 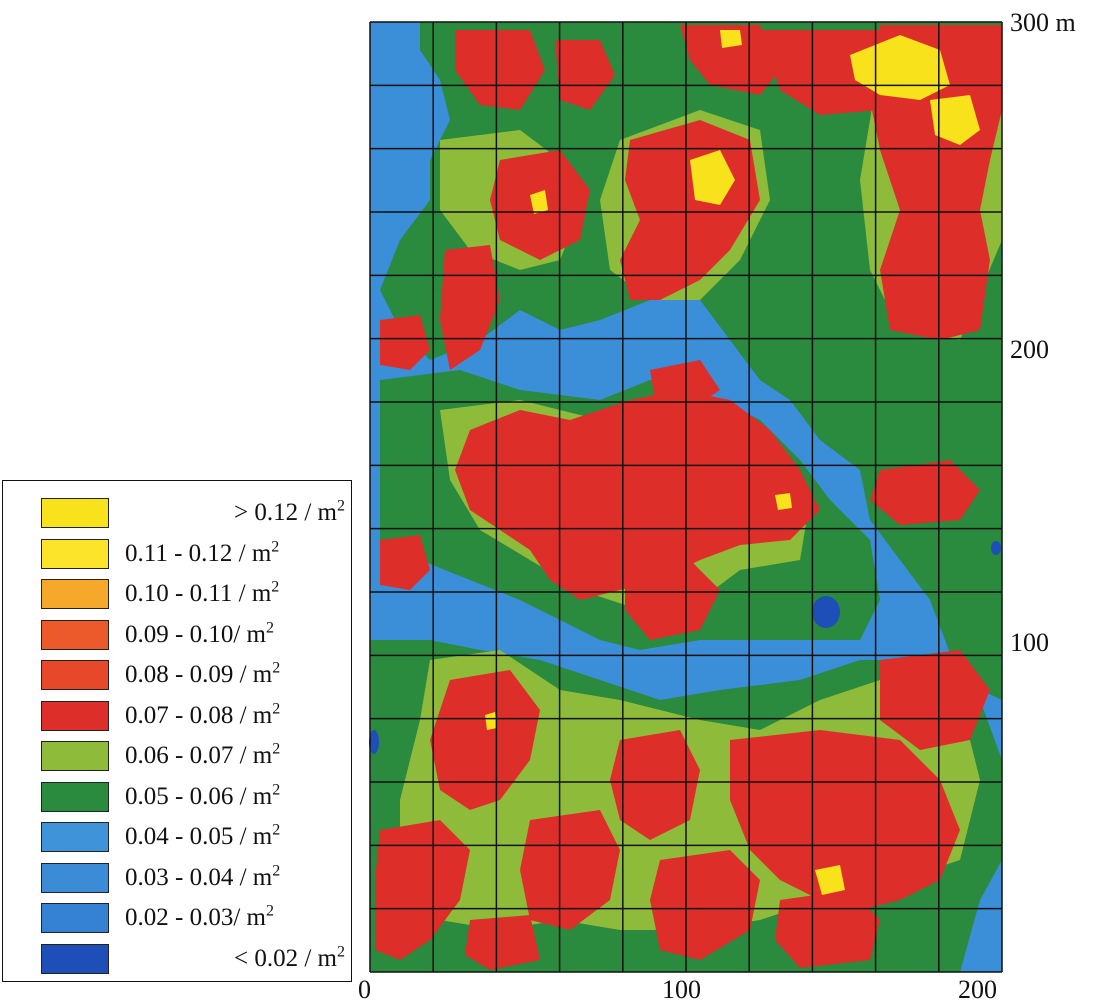 What do you see at coordinates (977, 989) in the screenshot?
I see `x-tick-label: 200` at bounding box center [977, 989].